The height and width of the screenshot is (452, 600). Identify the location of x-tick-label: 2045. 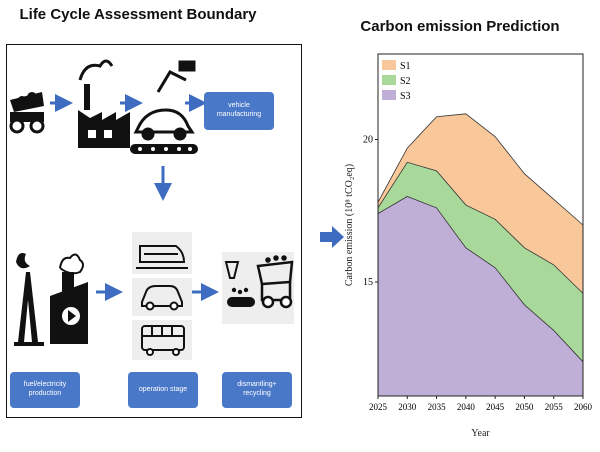
(495, 407).